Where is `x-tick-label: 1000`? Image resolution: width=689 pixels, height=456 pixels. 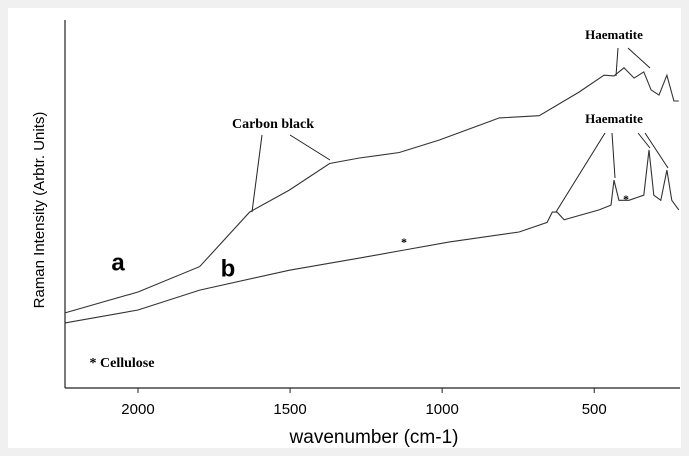 x-tick-label: 1000 is located at coordinates (441, 409).